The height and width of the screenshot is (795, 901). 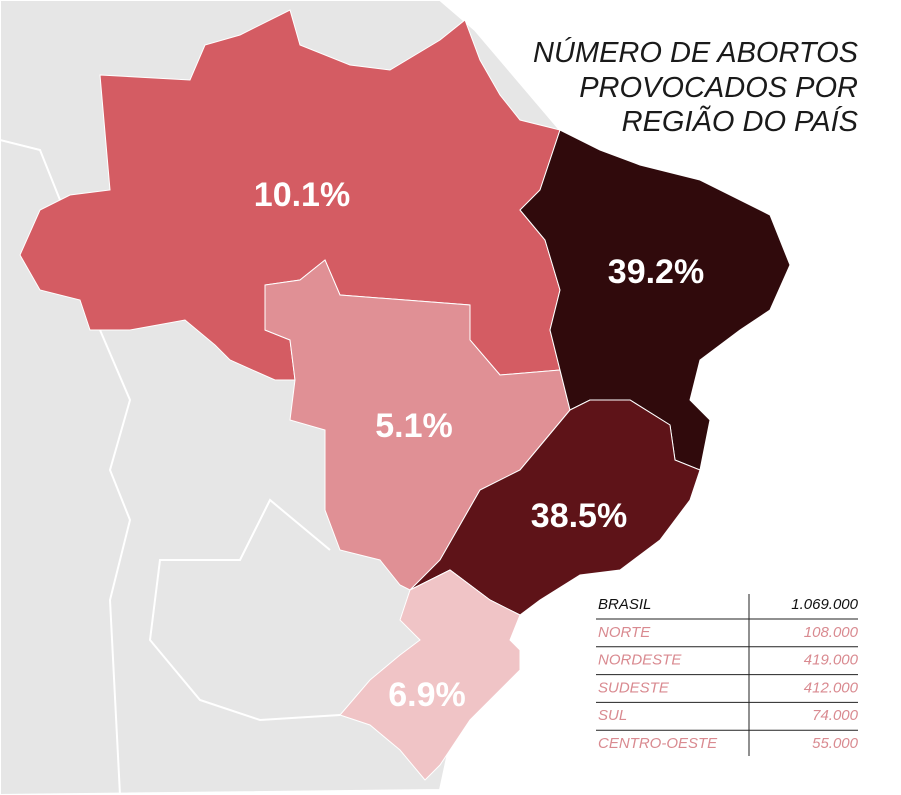 I want to click on table-cell: SUL, so click(x=612, y=715).